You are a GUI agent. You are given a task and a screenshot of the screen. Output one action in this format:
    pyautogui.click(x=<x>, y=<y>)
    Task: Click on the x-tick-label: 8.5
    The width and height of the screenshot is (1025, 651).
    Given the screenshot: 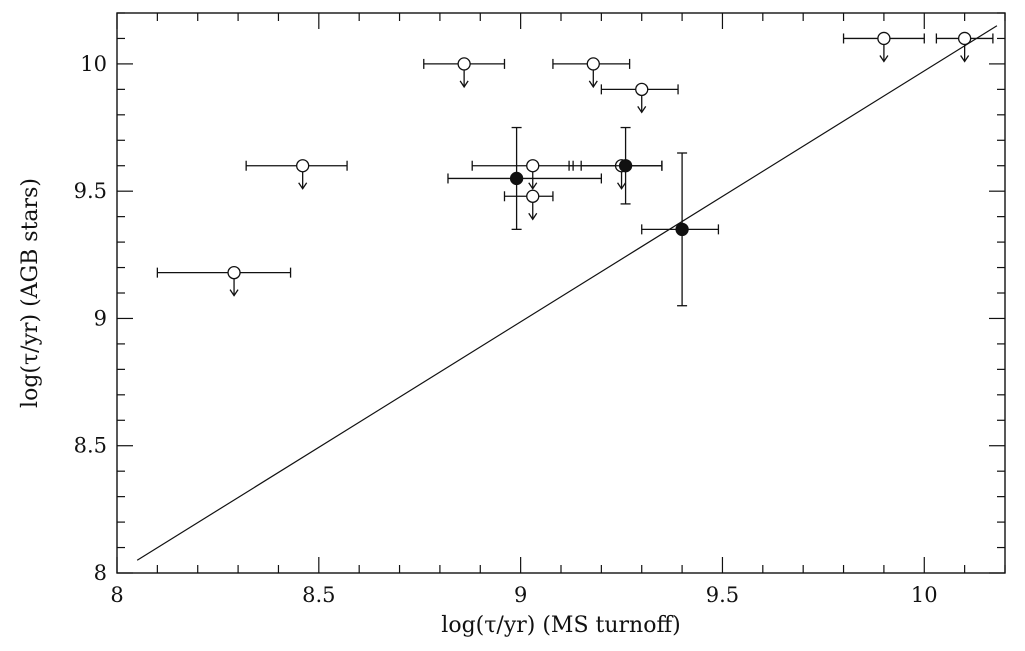 What is the action you would take?
    pyautogui.click(x=318, y=595)
    